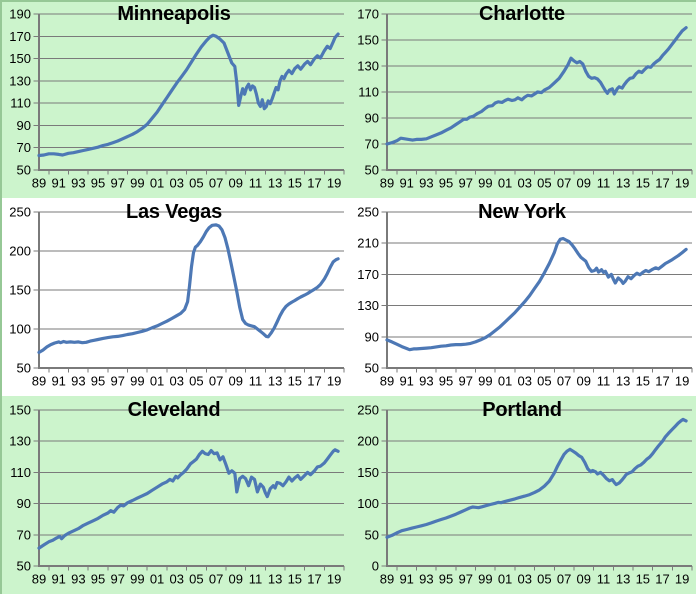 This screenshot has height=594, width=696. What do you see at coordinates (20, 14) in the screenshot?
I see `y-tick-label: 190` at bounding box center [20, 14].